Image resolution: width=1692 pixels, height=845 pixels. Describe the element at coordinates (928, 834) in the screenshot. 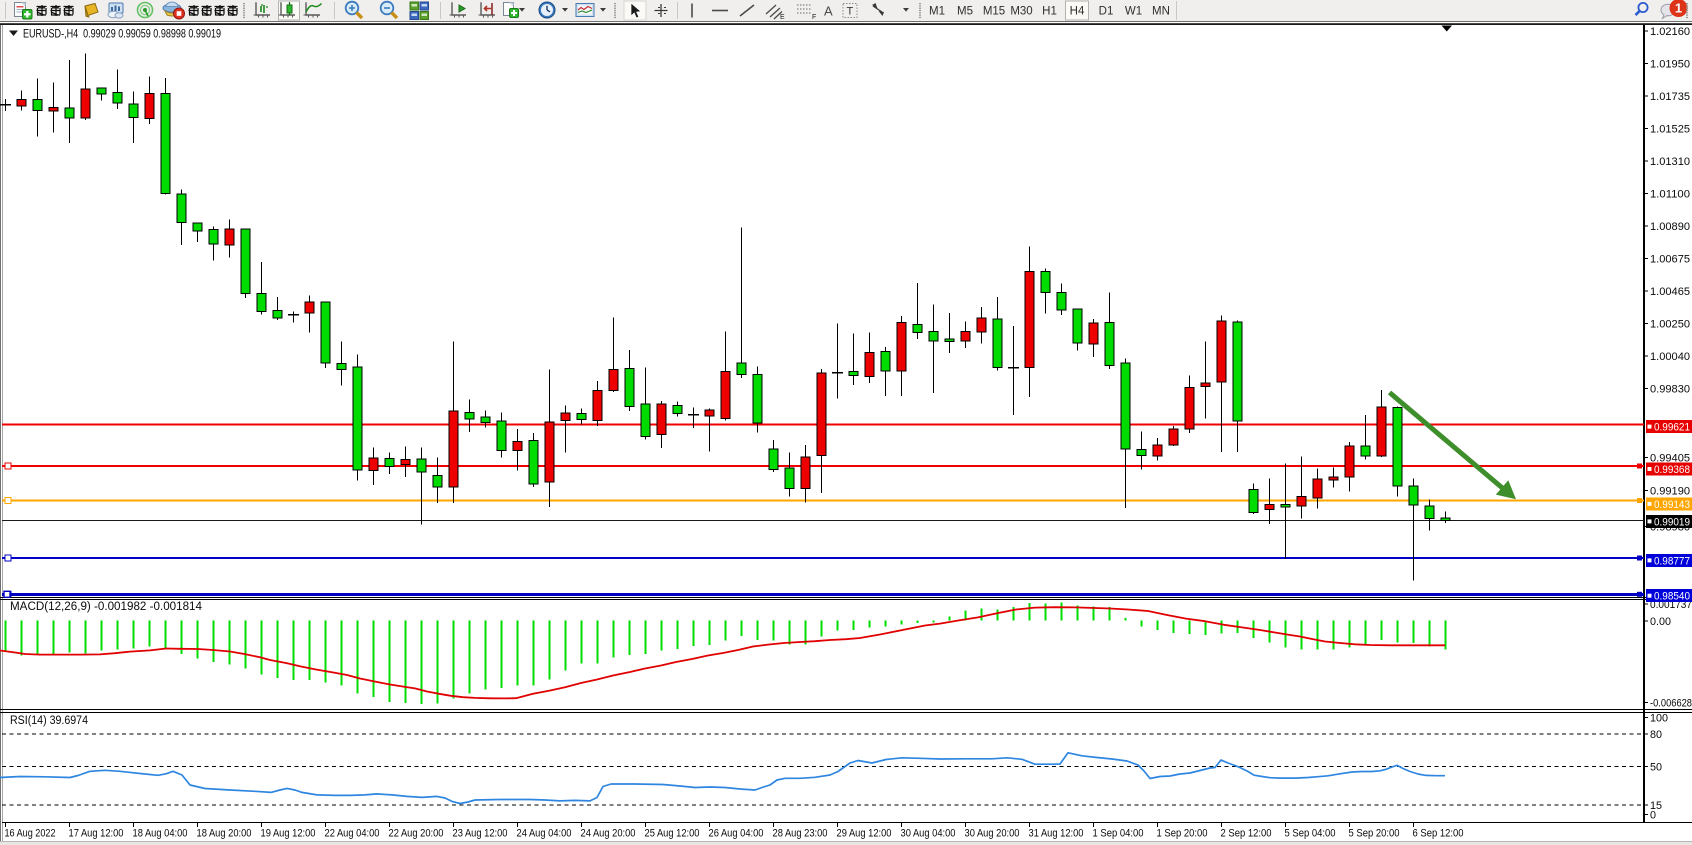

I see `svg-text: 30 Aug 04:00` at that location.